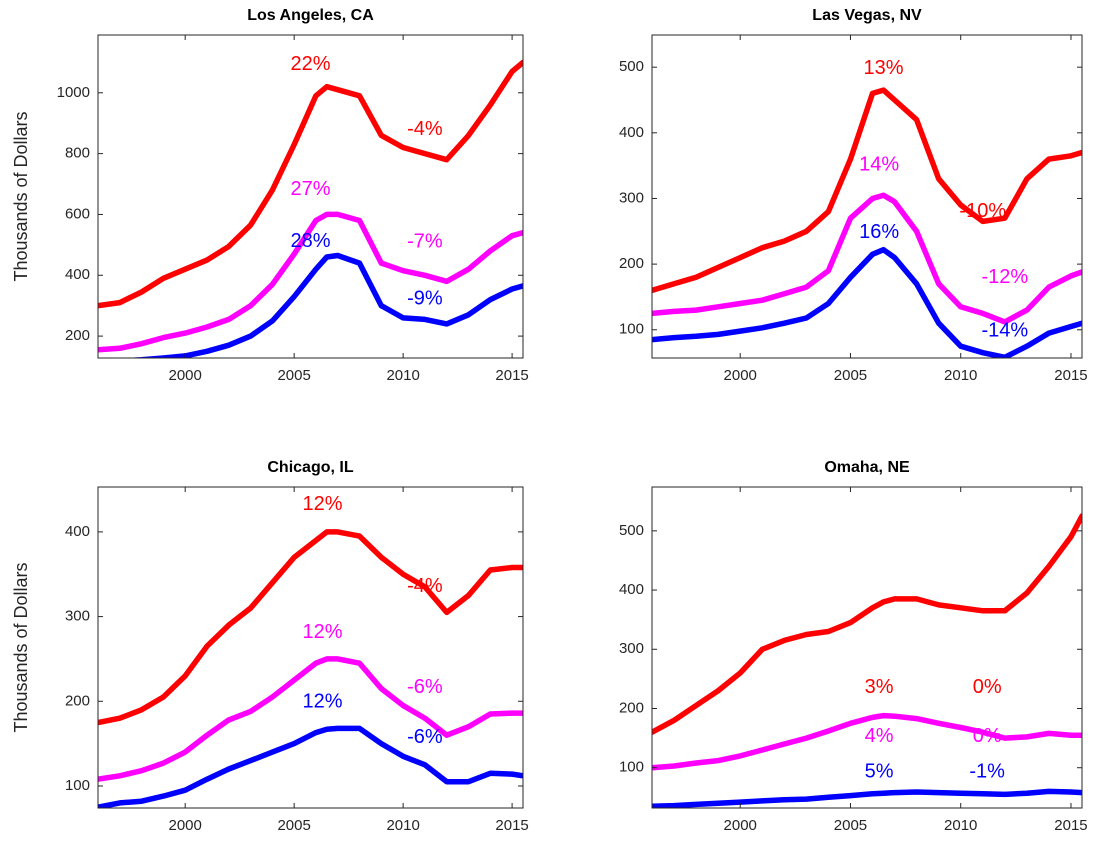 This screenshot has height=850, width=1108. I want to click on annotation: -7%, so click(425, 242).